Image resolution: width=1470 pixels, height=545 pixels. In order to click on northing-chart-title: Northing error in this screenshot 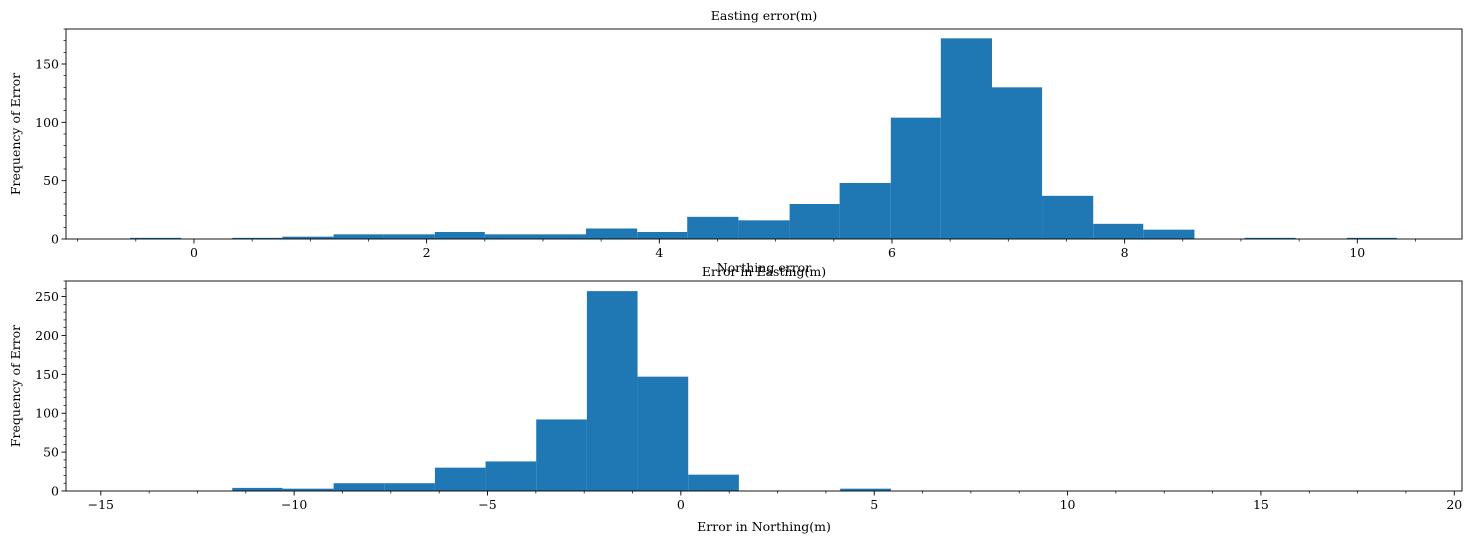, I will do `click(764, 267)`.